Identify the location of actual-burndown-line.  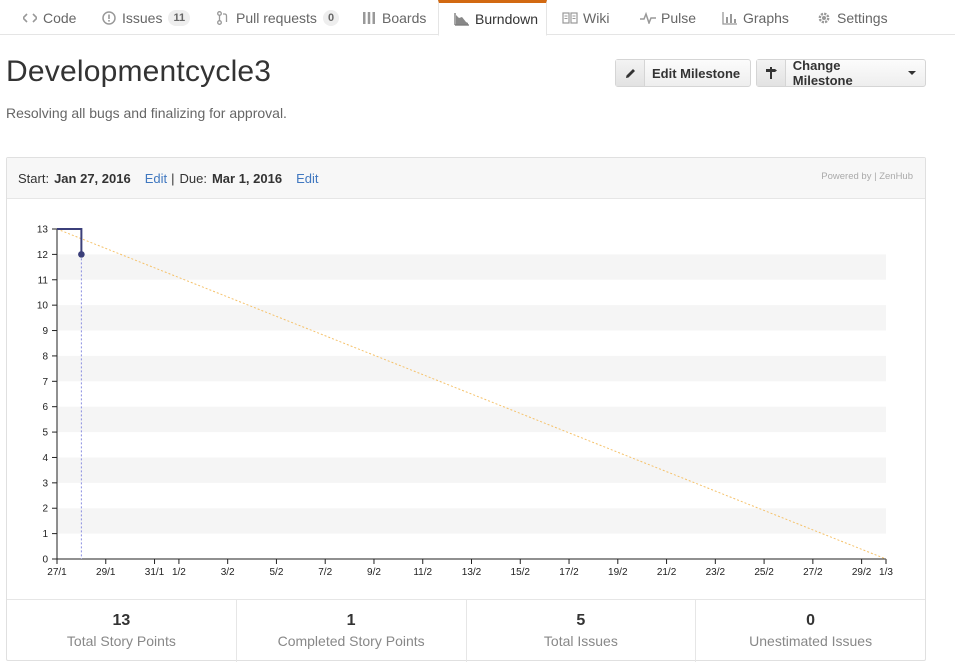
(70, 241).